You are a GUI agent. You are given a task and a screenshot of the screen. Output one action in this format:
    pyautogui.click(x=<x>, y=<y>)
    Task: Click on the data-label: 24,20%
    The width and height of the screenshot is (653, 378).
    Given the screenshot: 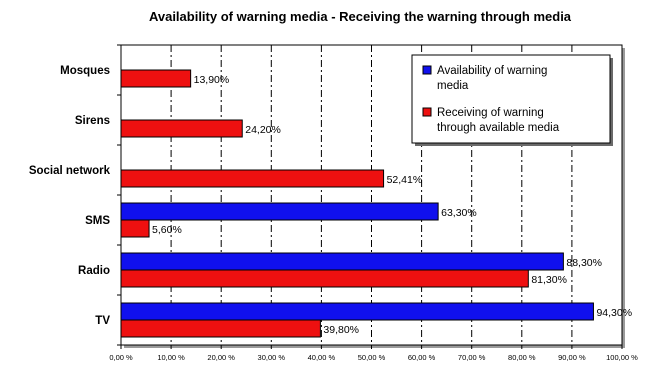 What is the action you would take?
    pyautogui.click(x=263, y=130)
    